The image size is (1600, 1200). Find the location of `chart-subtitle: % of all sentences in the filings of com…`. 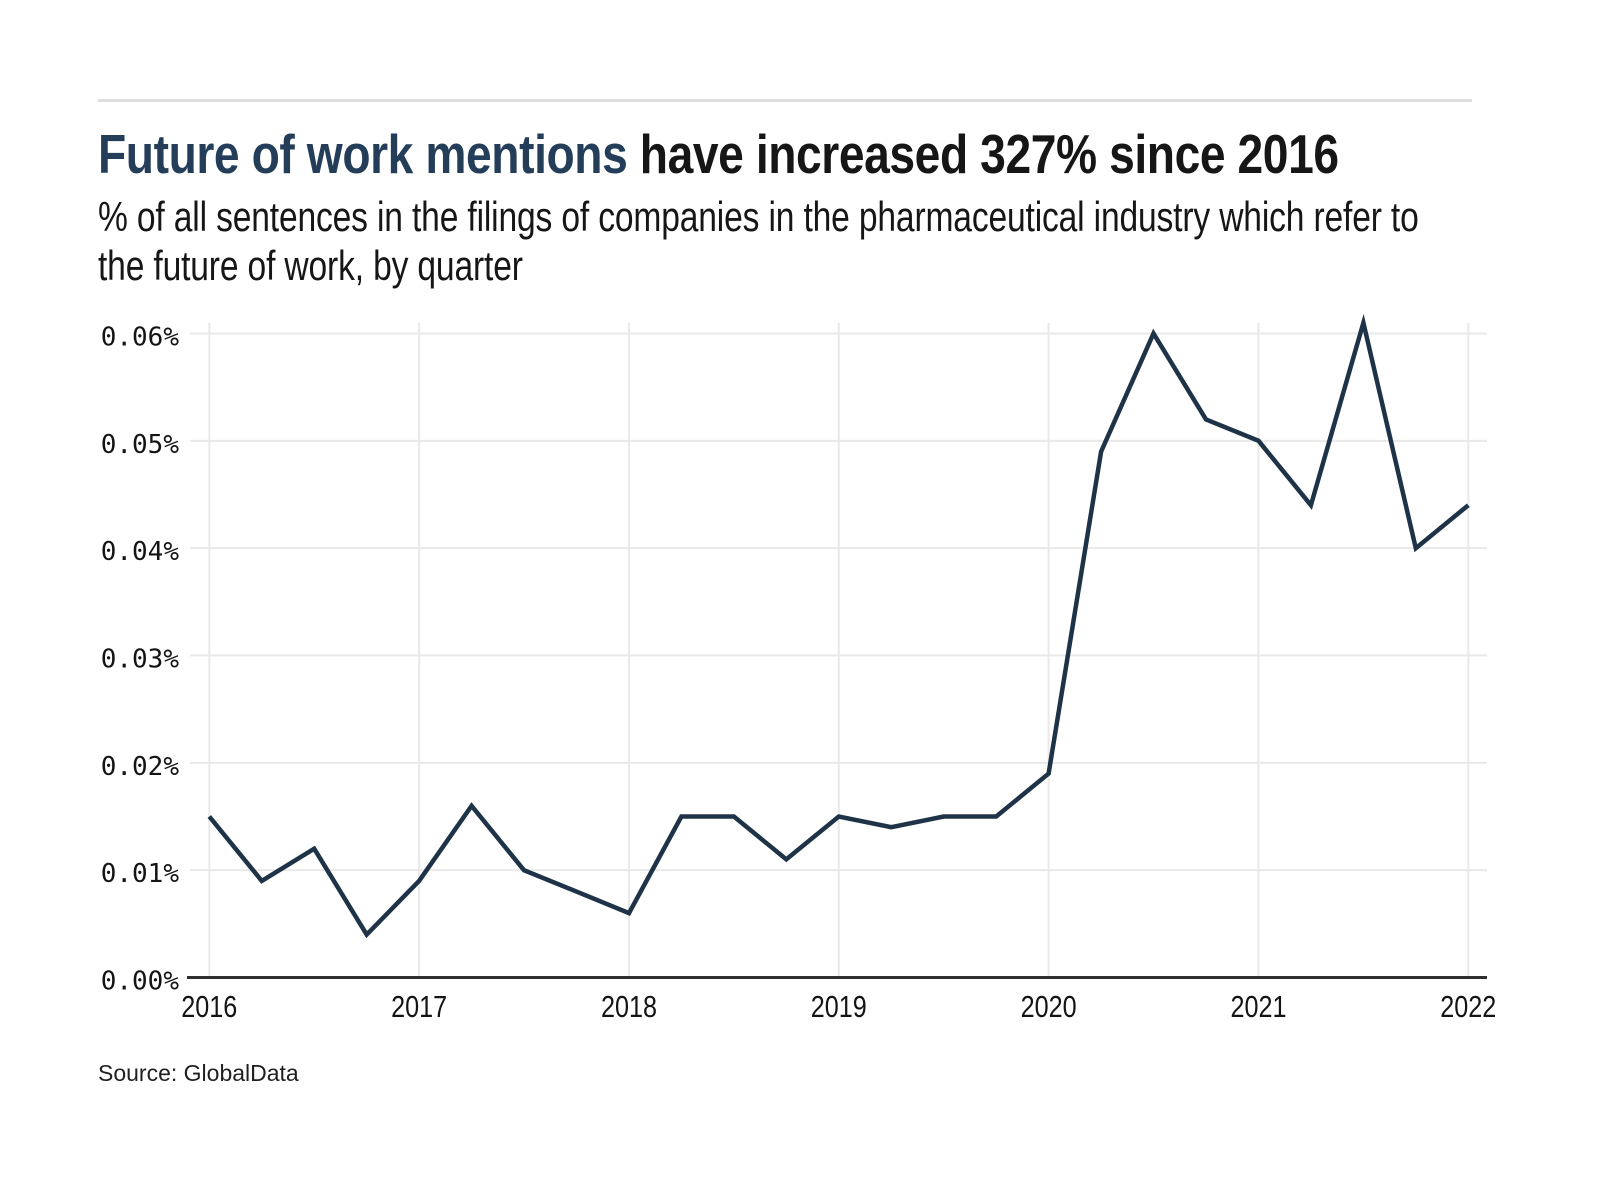

chart-subtitle: % of all sentences in the filings of com… is located at coordinates (758, 241).